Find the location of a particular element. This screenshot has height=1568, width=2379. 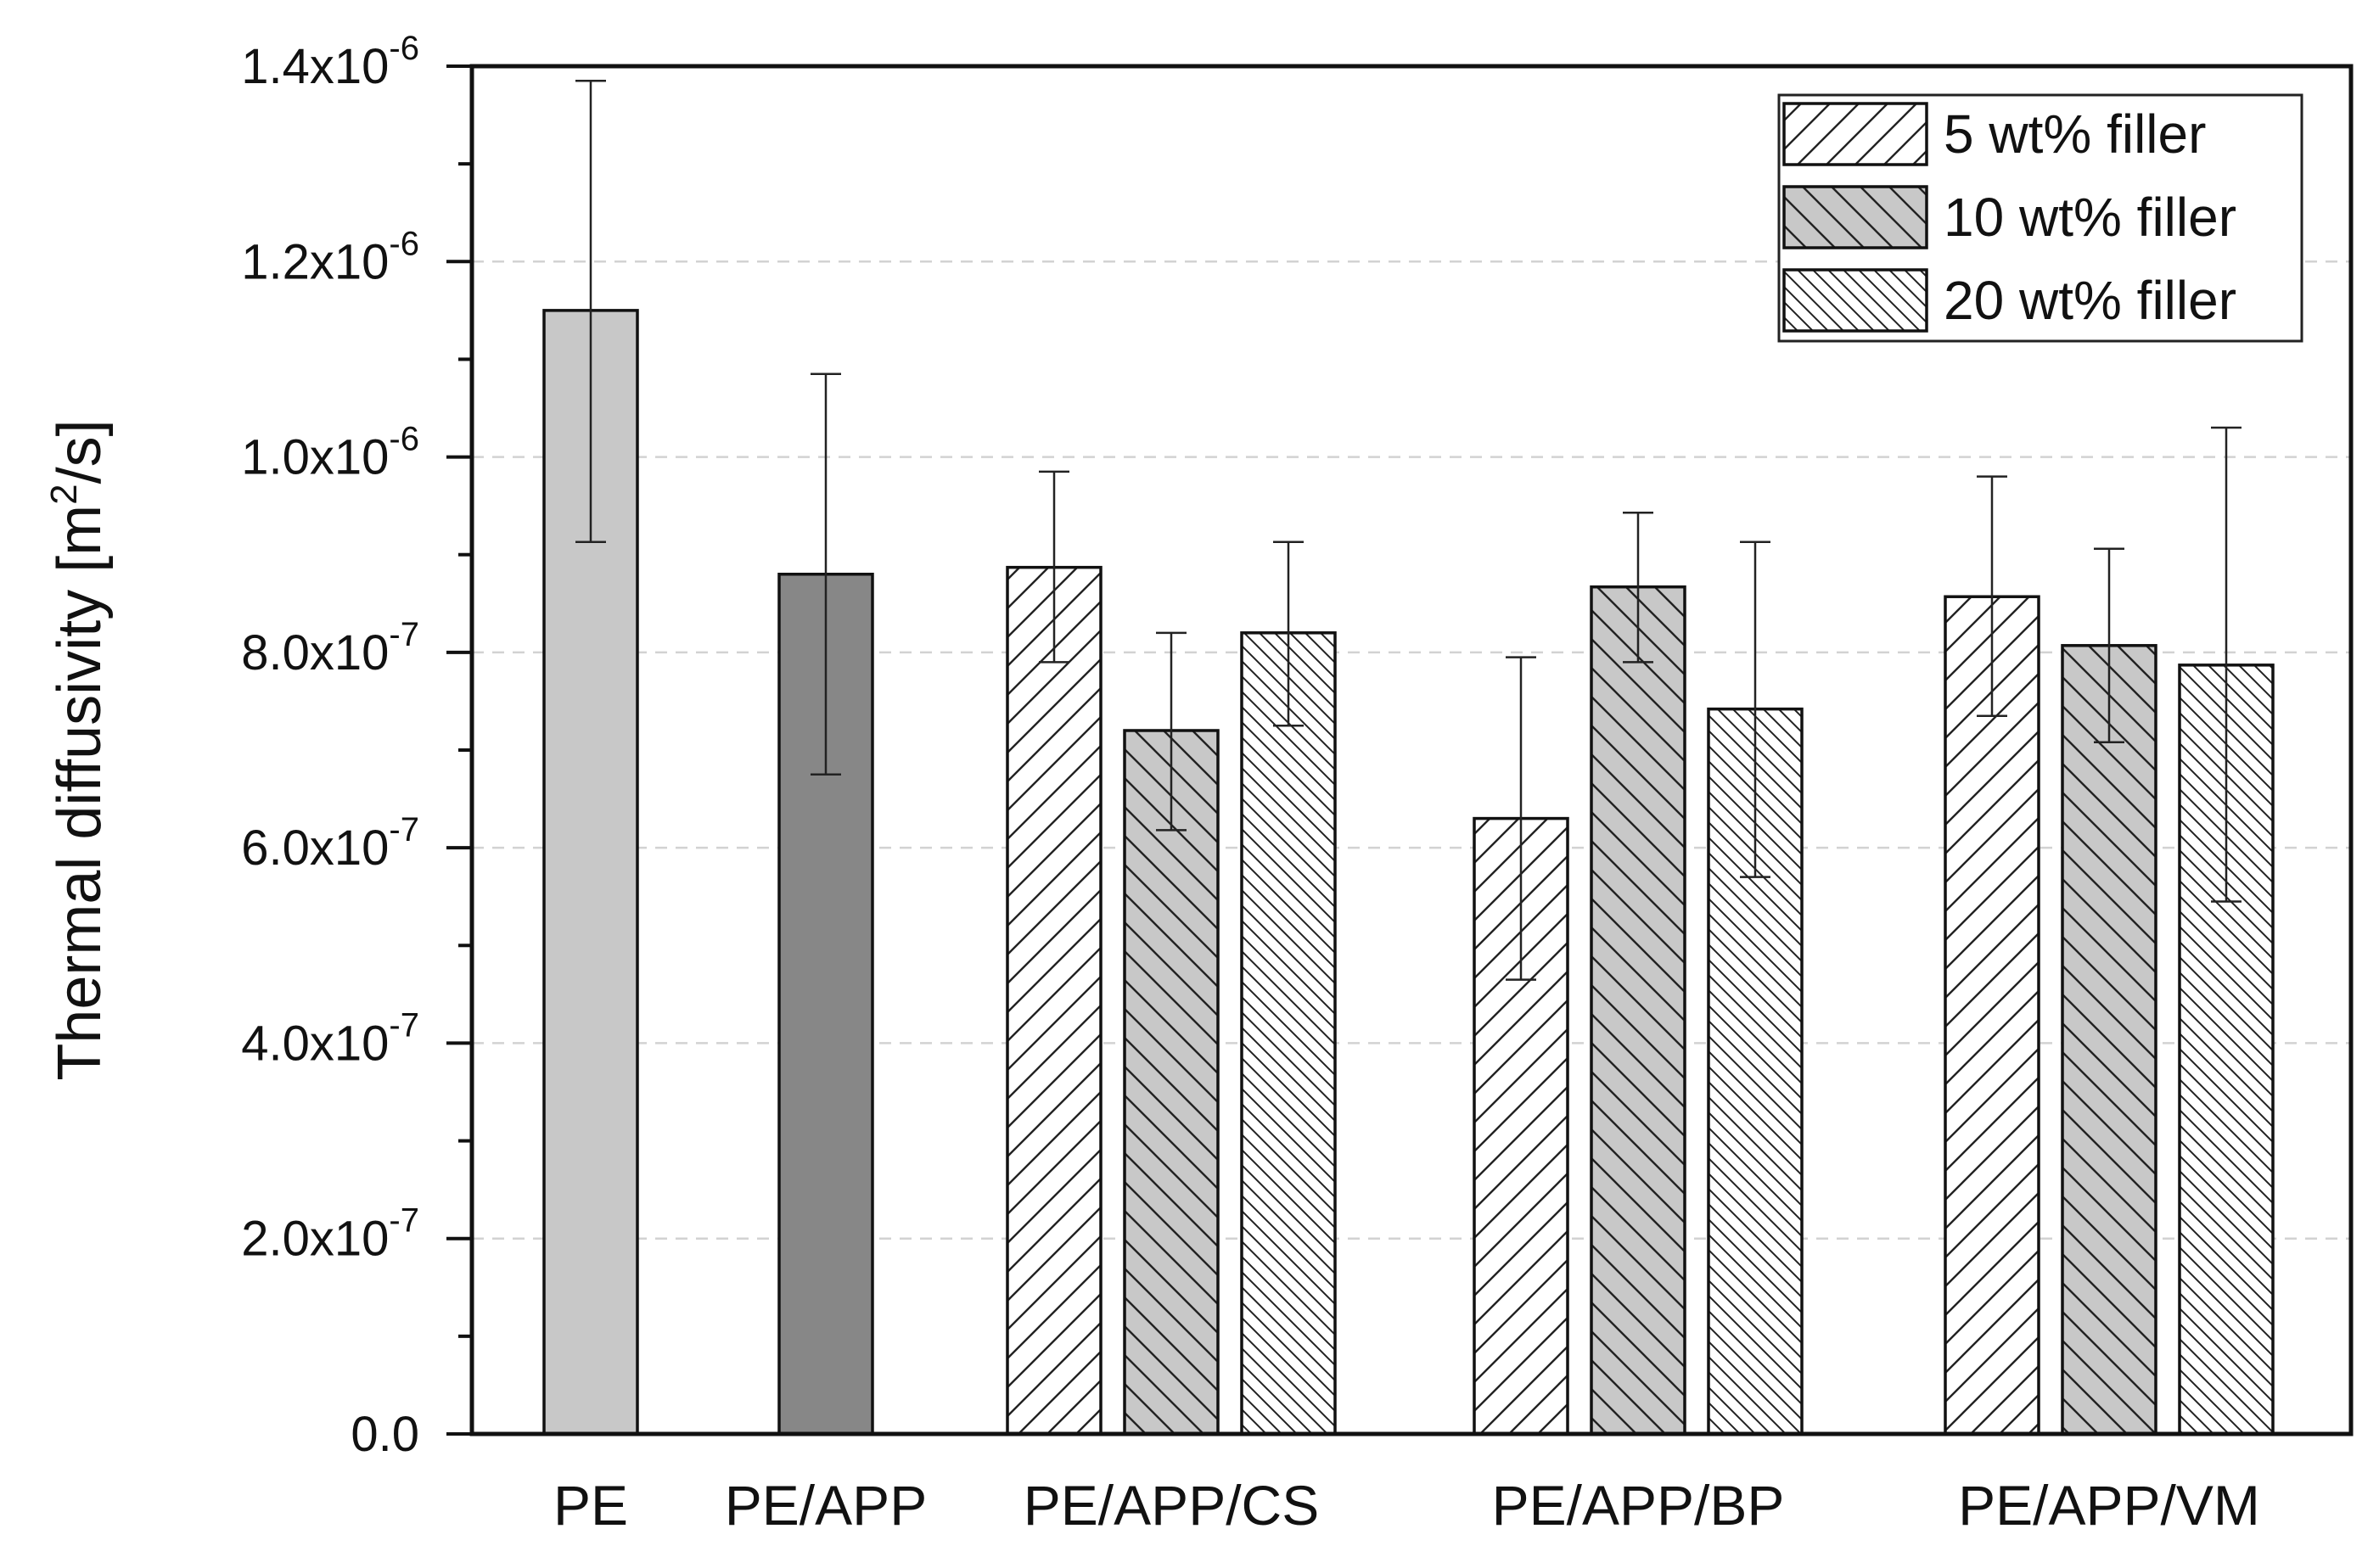

x-category-label: PE/APP/CS is located at coordinates (1171, 1505).